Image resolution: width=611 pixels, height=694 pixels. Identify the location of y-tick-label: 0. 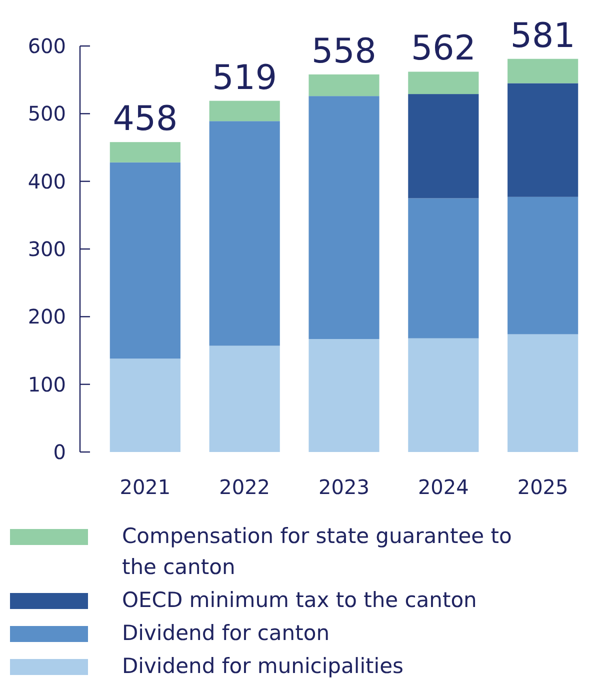
(59, 452).